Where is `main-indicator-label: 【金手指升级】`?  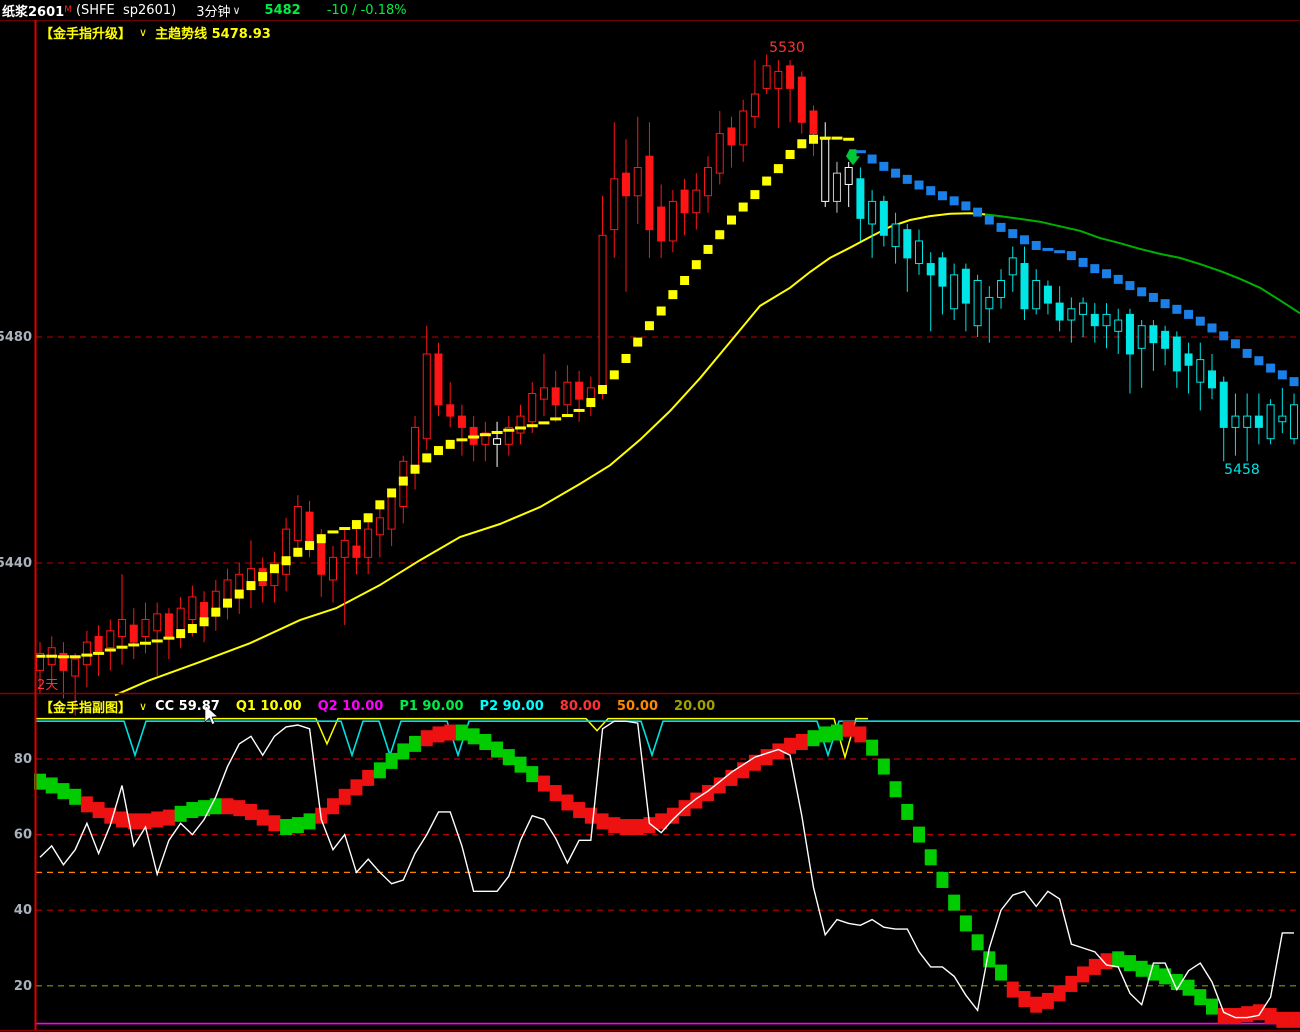 main-indicator-label: 【金手指升级】 is located at coordinates (86, 34).